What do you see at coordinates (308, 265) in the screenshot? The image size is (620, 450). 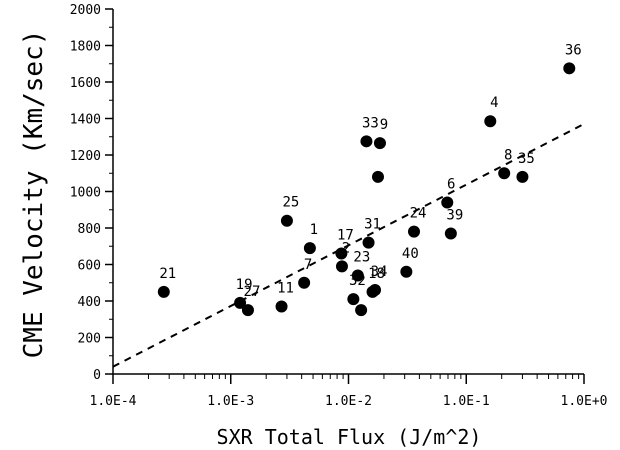 I see `point-label: 7` at bounding box center [308, 265].